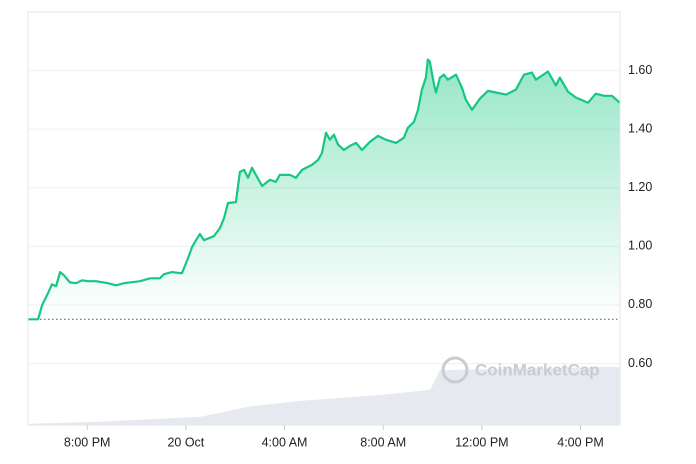 The height and width of the screenshot is (464, 696). I want to click on x-tick-label: 4:00 PM, so click(580, 442).